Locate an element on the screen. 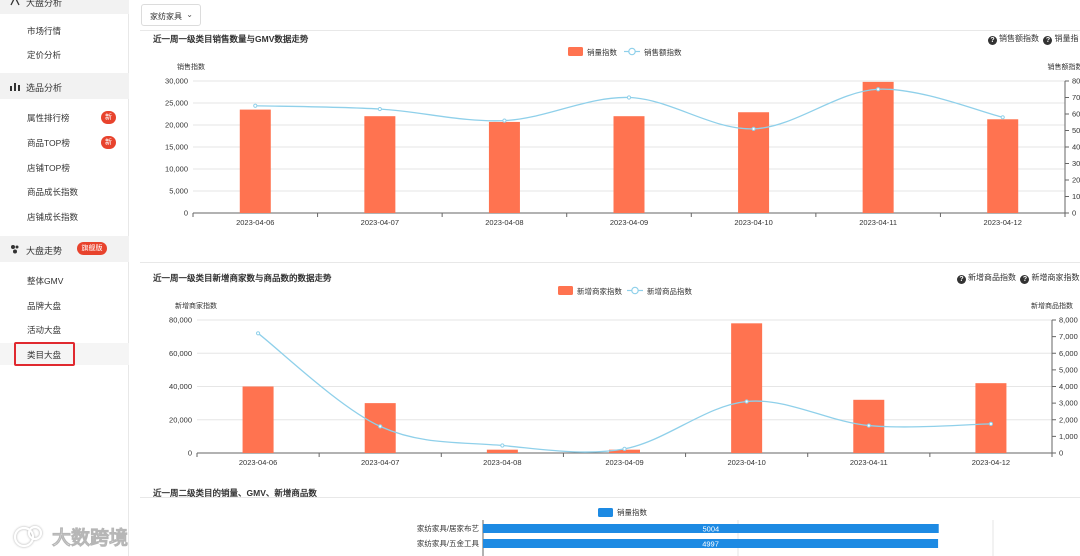  sidebar-item-overall-gmv: 整体GMV is located at coordinates (64, 280).